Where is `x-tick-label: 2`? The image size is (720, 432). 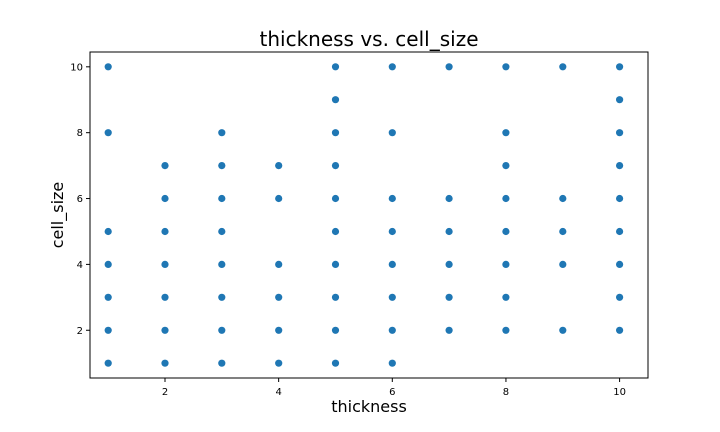 x-tick-label: 2 is located at coordinates (165, 392).